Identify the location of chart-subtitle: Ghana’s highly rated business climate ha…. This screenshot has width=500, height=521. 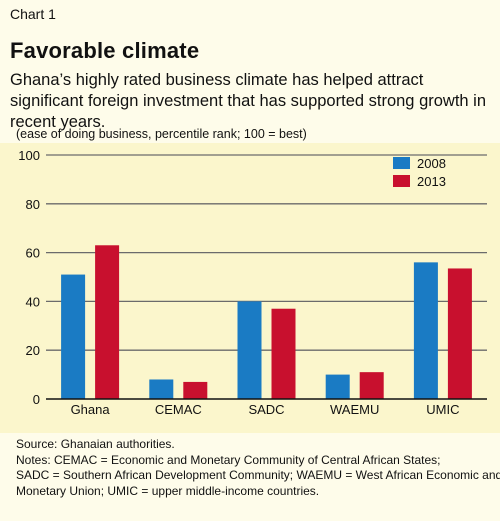
(248, 101).